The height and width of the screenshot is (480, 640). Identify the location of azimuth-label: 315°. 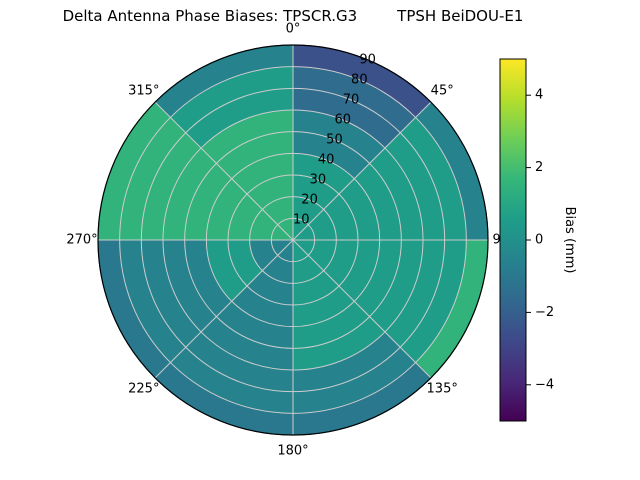
(143, 90).